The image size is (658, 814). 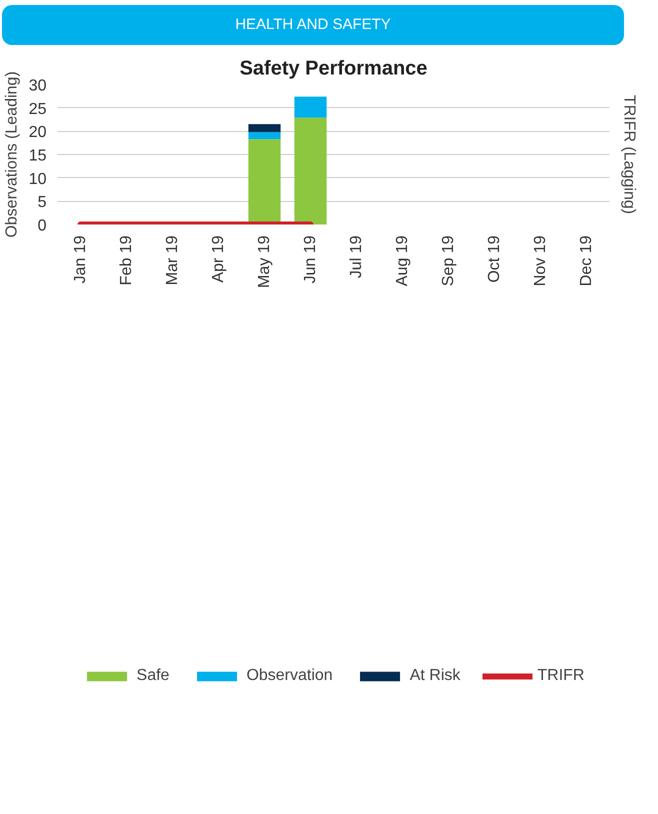 What do you see at coordinates (126, 260) in the screenshot?
I see `x-tick-label: Feb 19` at bounding box center [126, 260].